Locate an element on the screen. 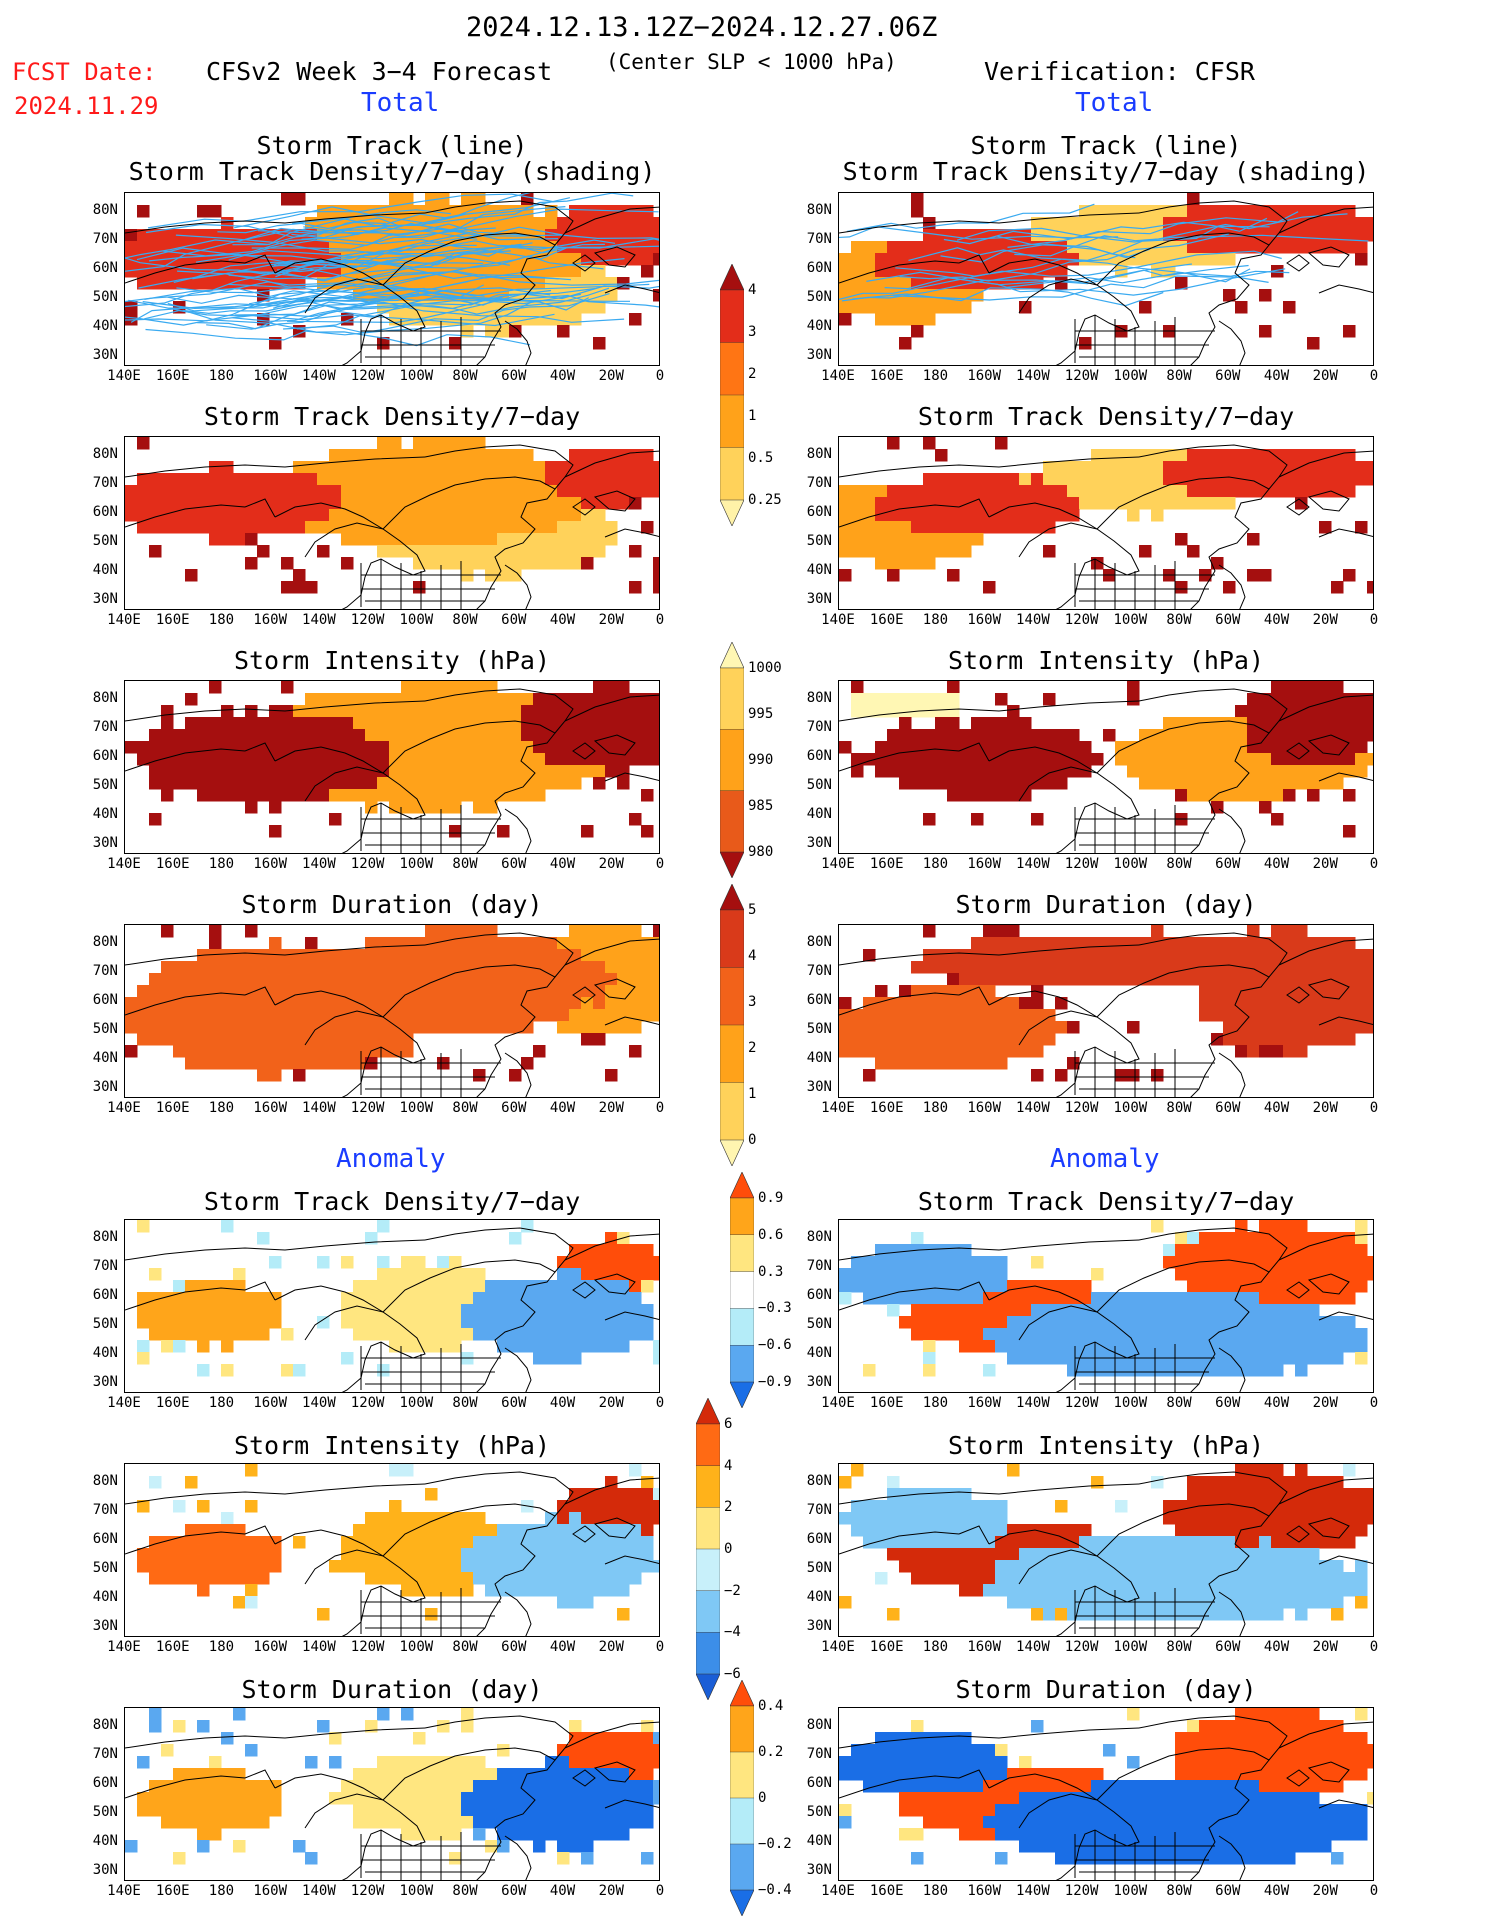 This screenshot has width=1487, height=1925. storm-track-line is located at coordinates (262, 292).